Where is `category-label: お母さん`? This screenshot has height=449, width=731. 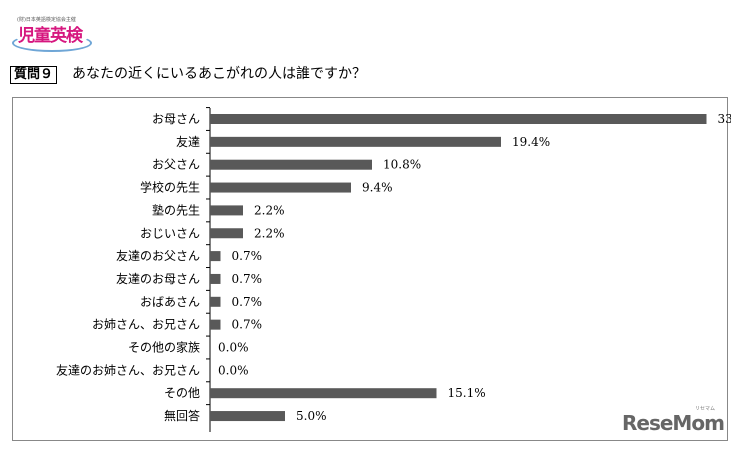
category-label: お母さん is located at coordinates (176, 119).